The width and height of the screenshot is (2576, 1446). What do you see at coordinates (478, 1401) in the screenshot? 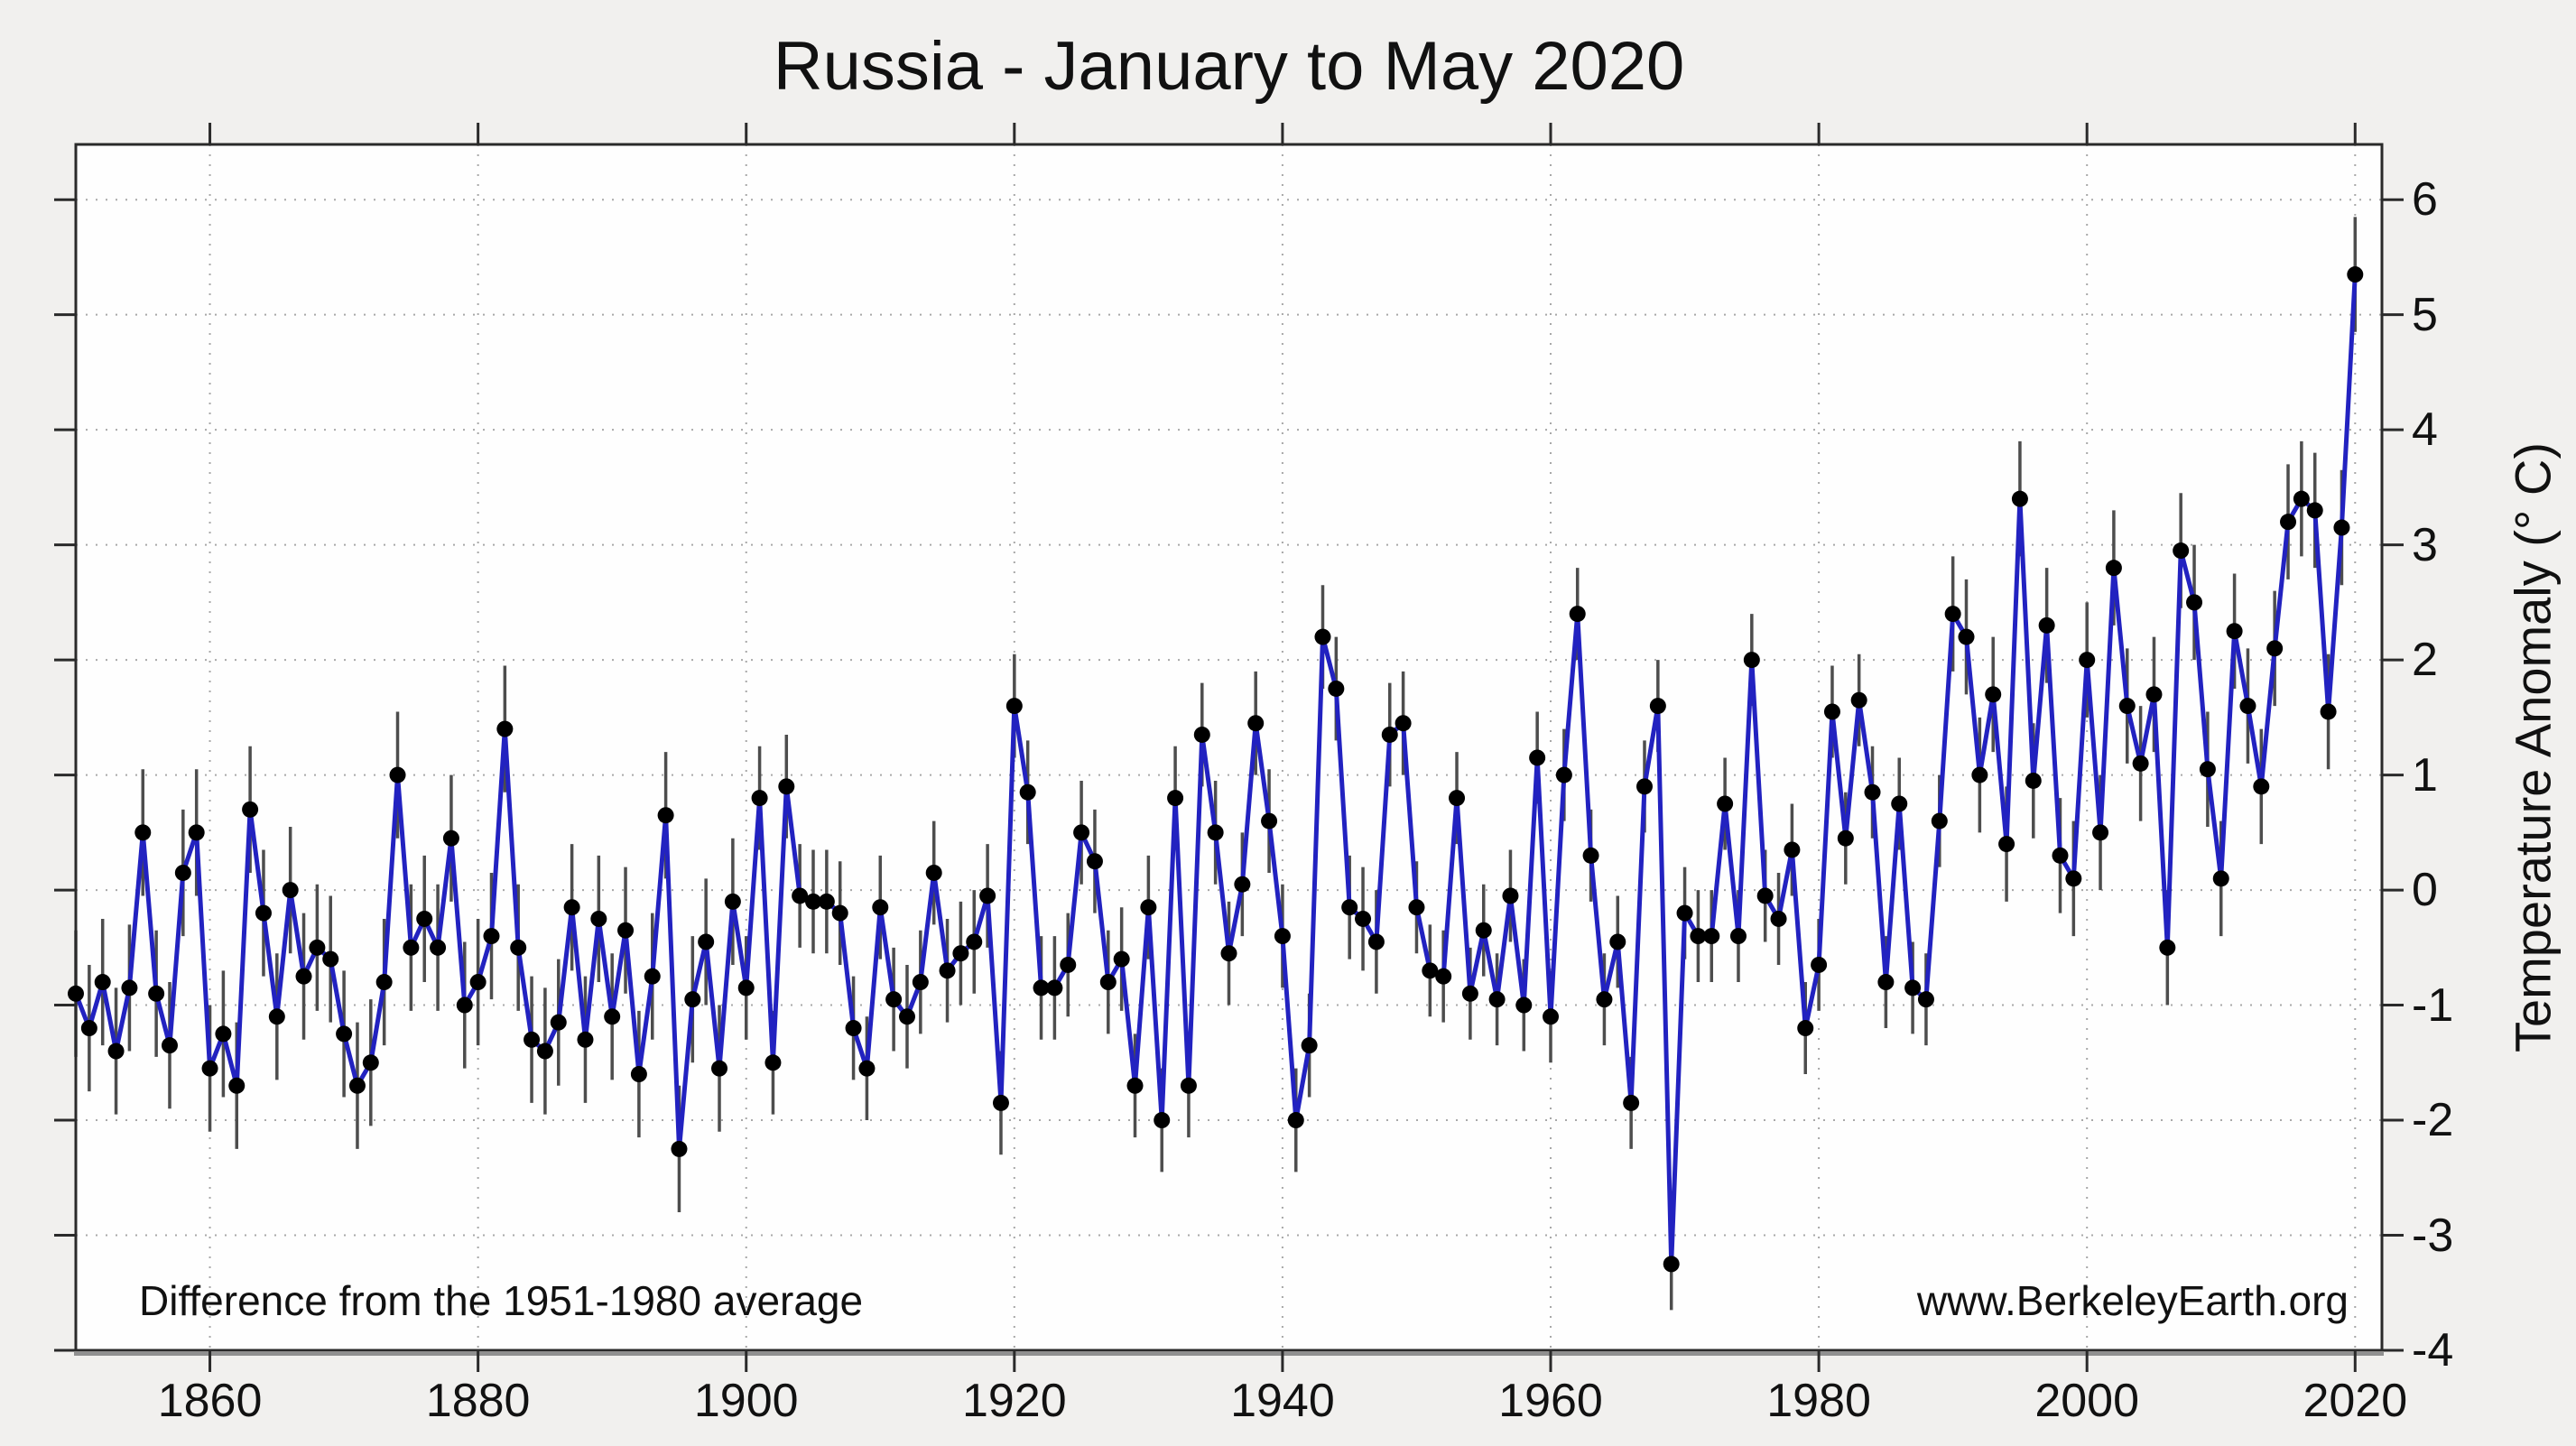
I see `x-axis-tick-label: 1880` at bounding box center [478, 1401].